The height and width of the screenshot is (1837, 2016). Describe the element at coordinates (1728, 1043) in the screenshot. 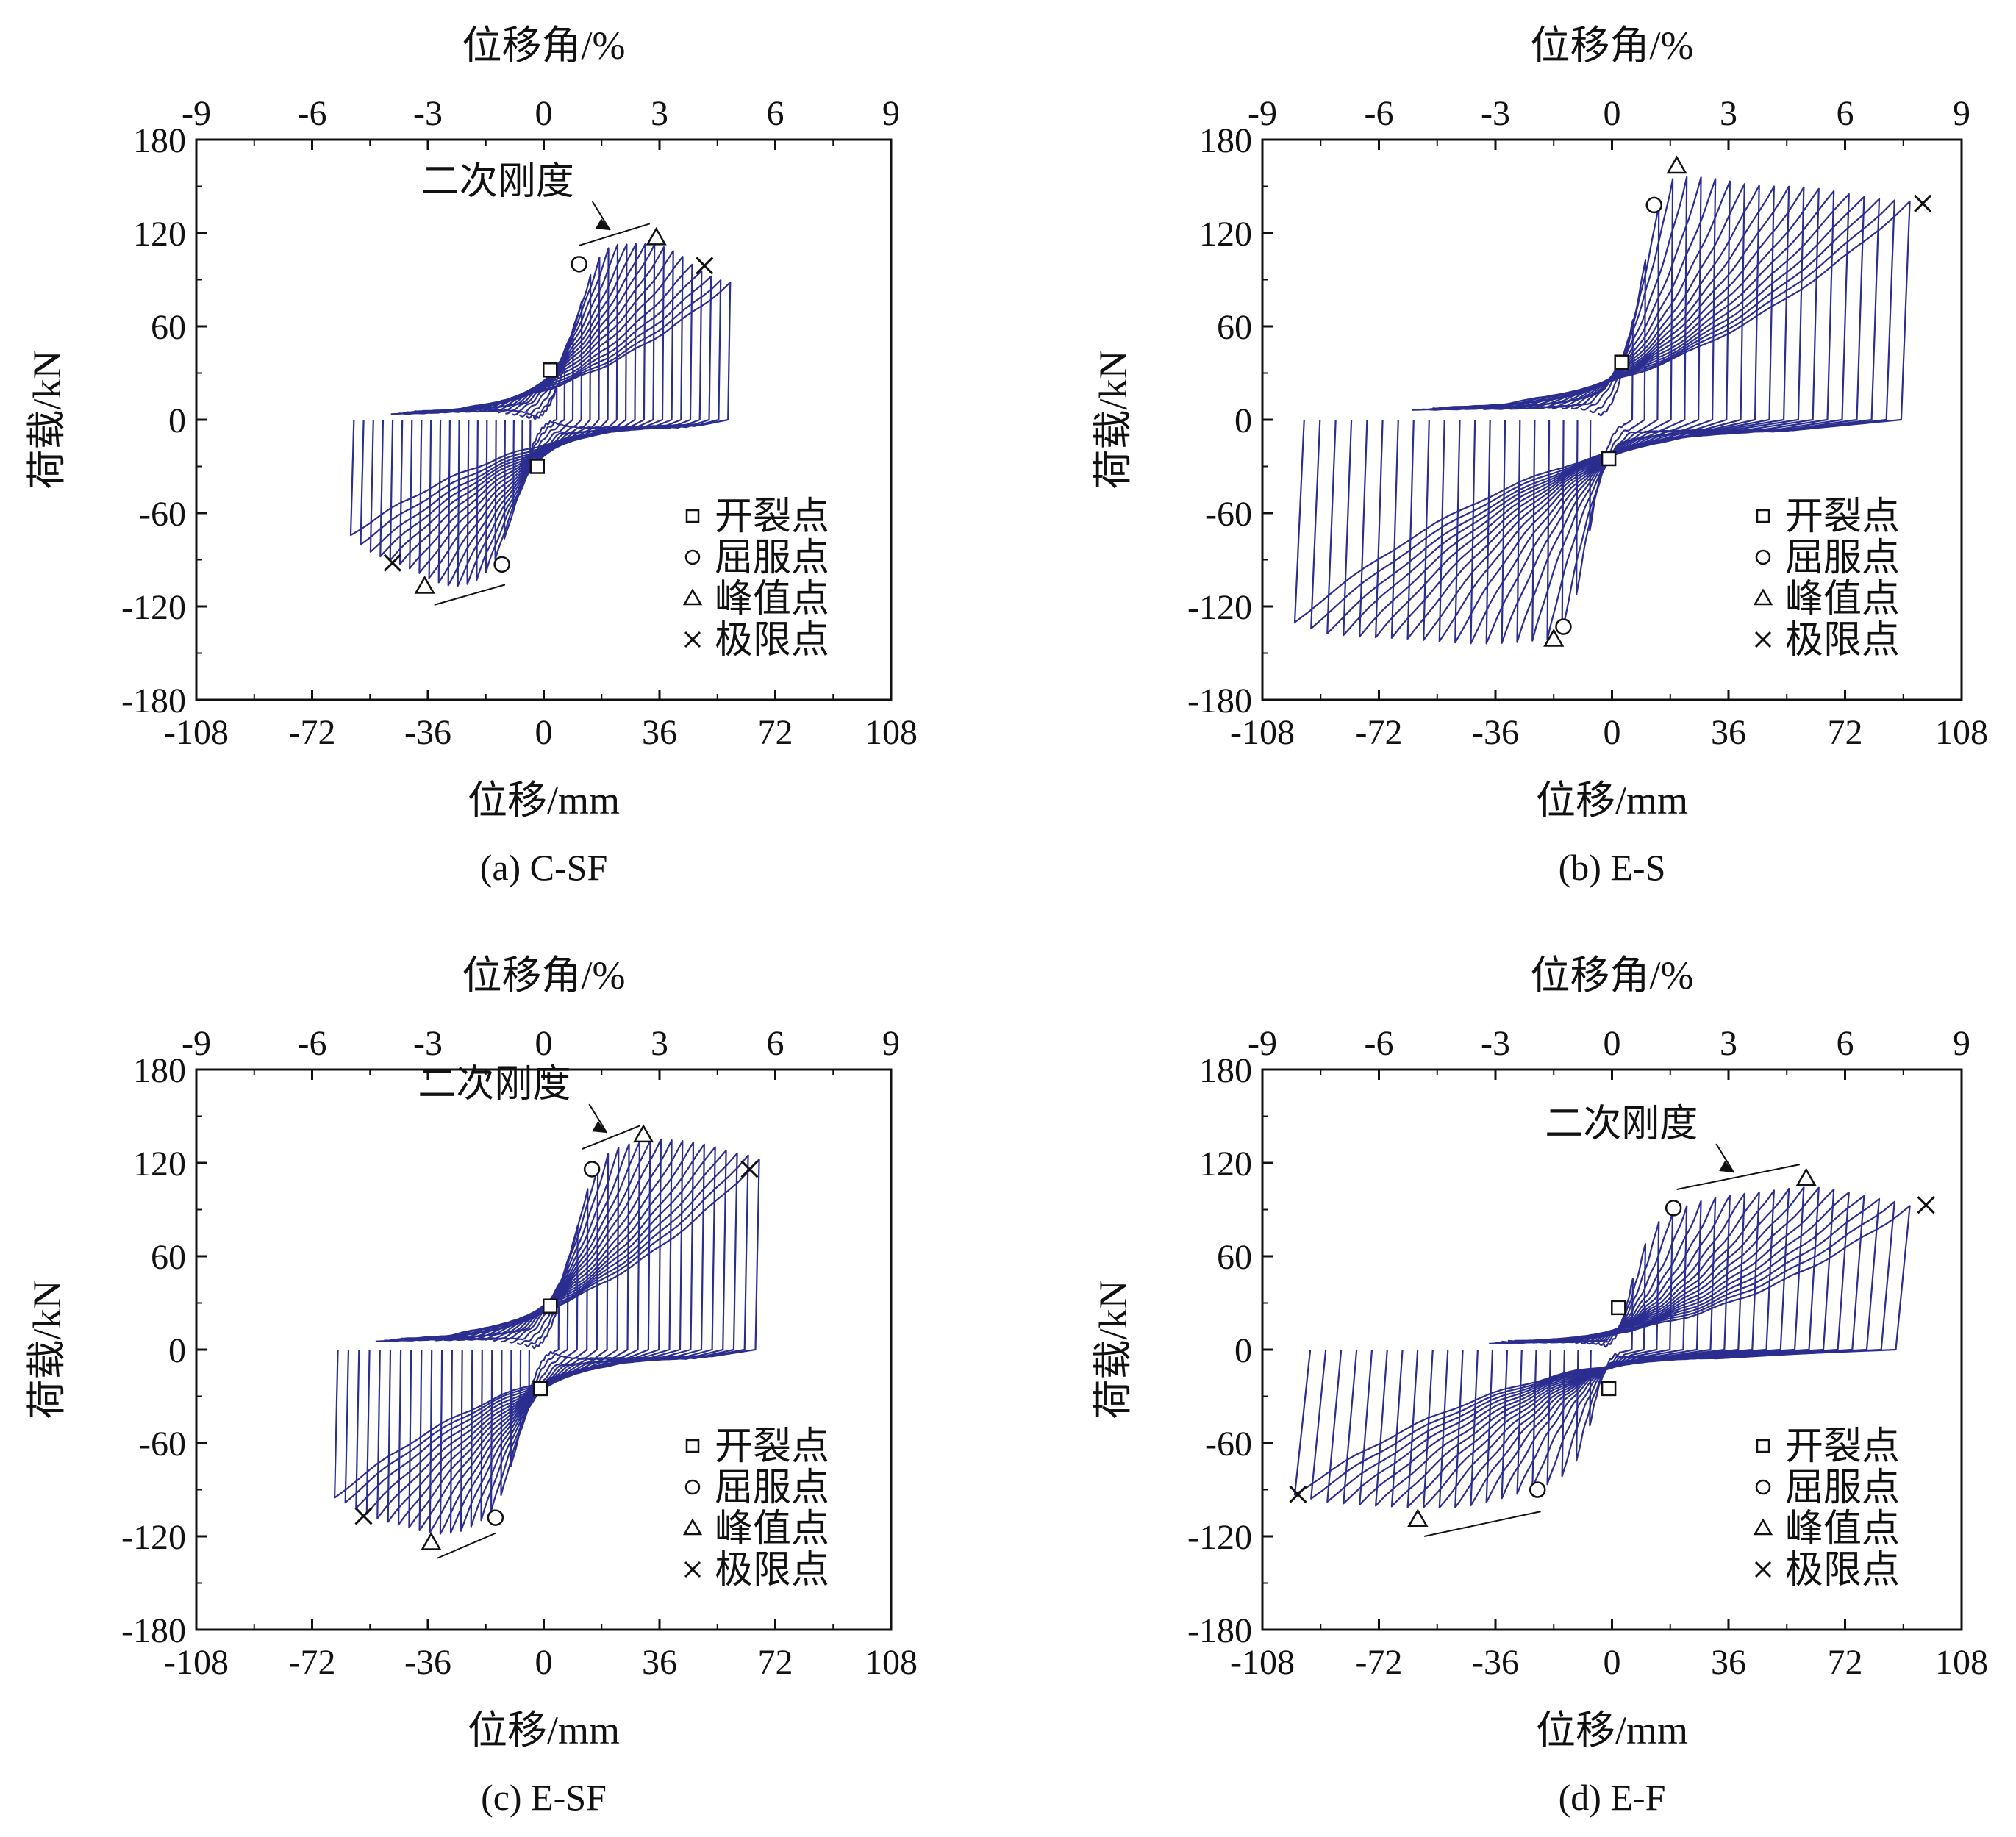

I see `x2-tick-label: 3` at that location.